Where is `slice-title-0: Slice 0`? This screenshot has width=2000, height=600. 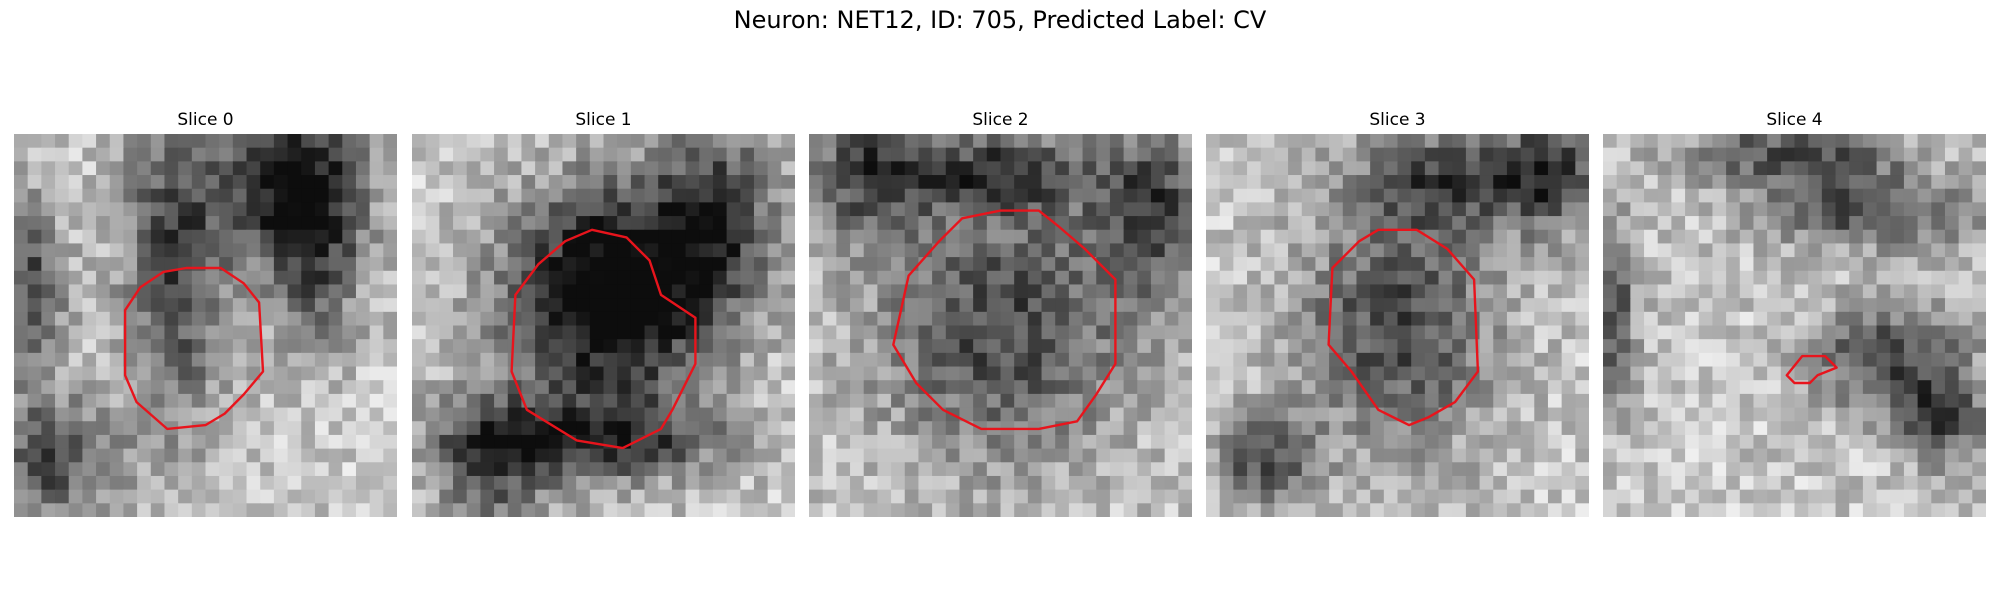 slice-title-0: Slice 0 is located at coordinates (205, 120).